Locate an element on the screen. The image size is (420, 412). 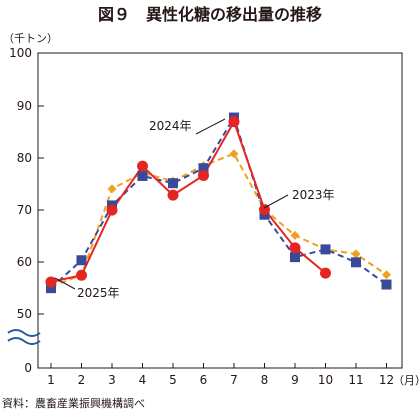
x-tick-label: 4 is located at coordinates (143, 380).